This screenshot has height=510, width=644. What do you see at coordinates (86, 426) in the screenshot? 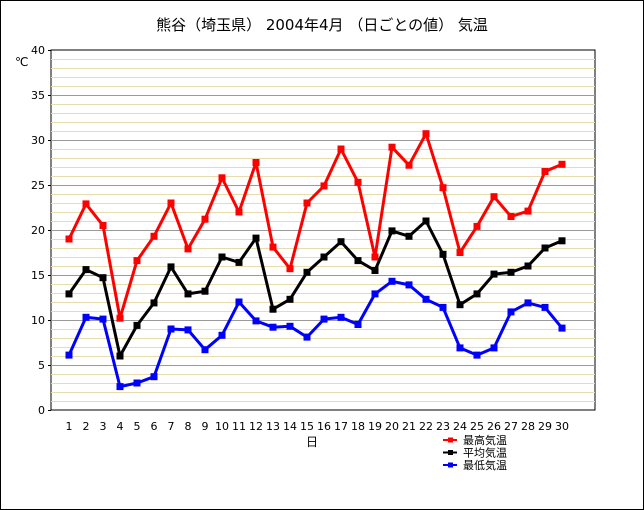
I see `x-tick-label: 2` at bounding box center [86, 426].